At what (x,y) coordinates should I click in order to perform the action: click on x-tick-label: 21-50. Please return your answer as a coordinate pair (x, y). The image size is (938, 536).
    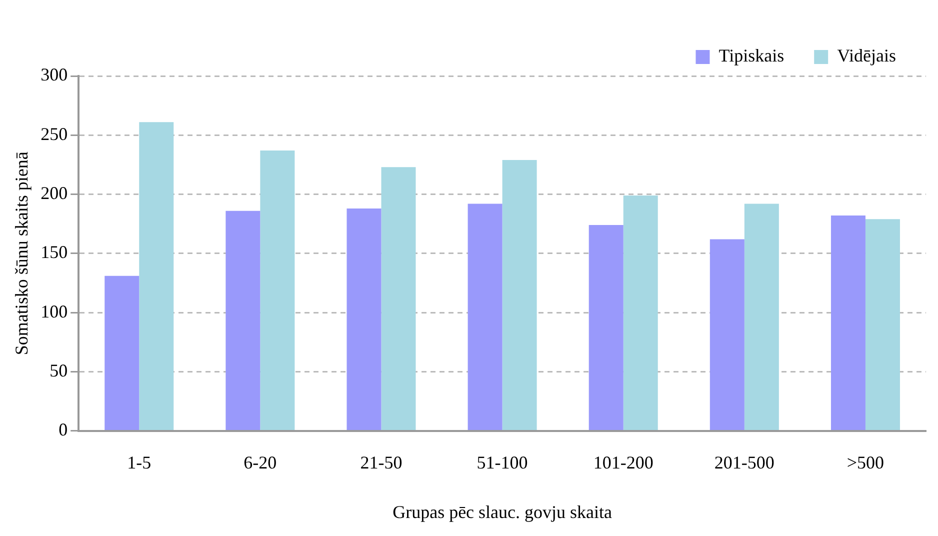
    Looking at the image, I should click on (381, 462).